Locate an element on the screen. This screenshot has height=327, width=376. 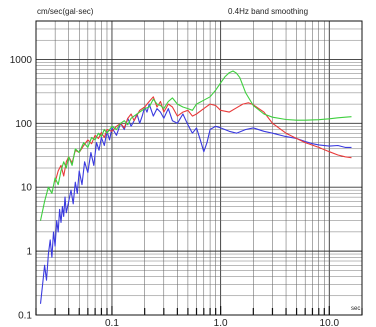
y-axis-label: cm/sec(gal·sec) is located at coordinates (65, 11).